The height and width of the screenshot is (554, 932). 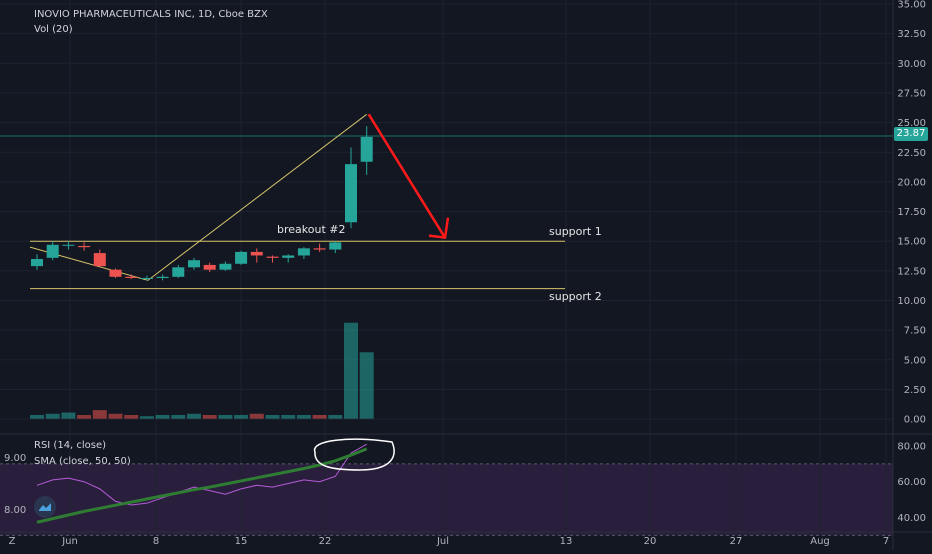 What do you see at coordinates (911, 182) in the screenshot?
I see `price-axis-label: 20.00` at bounding box center [911, 182].